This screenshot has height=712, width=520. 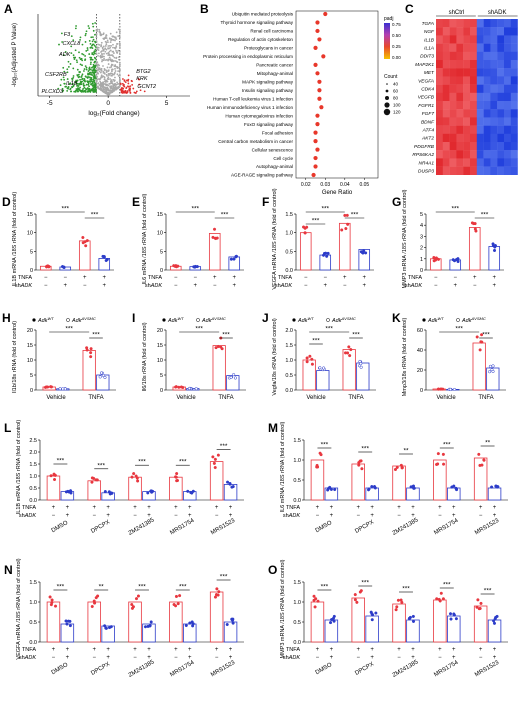 I want to click on c-gene-label: IL1B, so click(x=429, y=40).